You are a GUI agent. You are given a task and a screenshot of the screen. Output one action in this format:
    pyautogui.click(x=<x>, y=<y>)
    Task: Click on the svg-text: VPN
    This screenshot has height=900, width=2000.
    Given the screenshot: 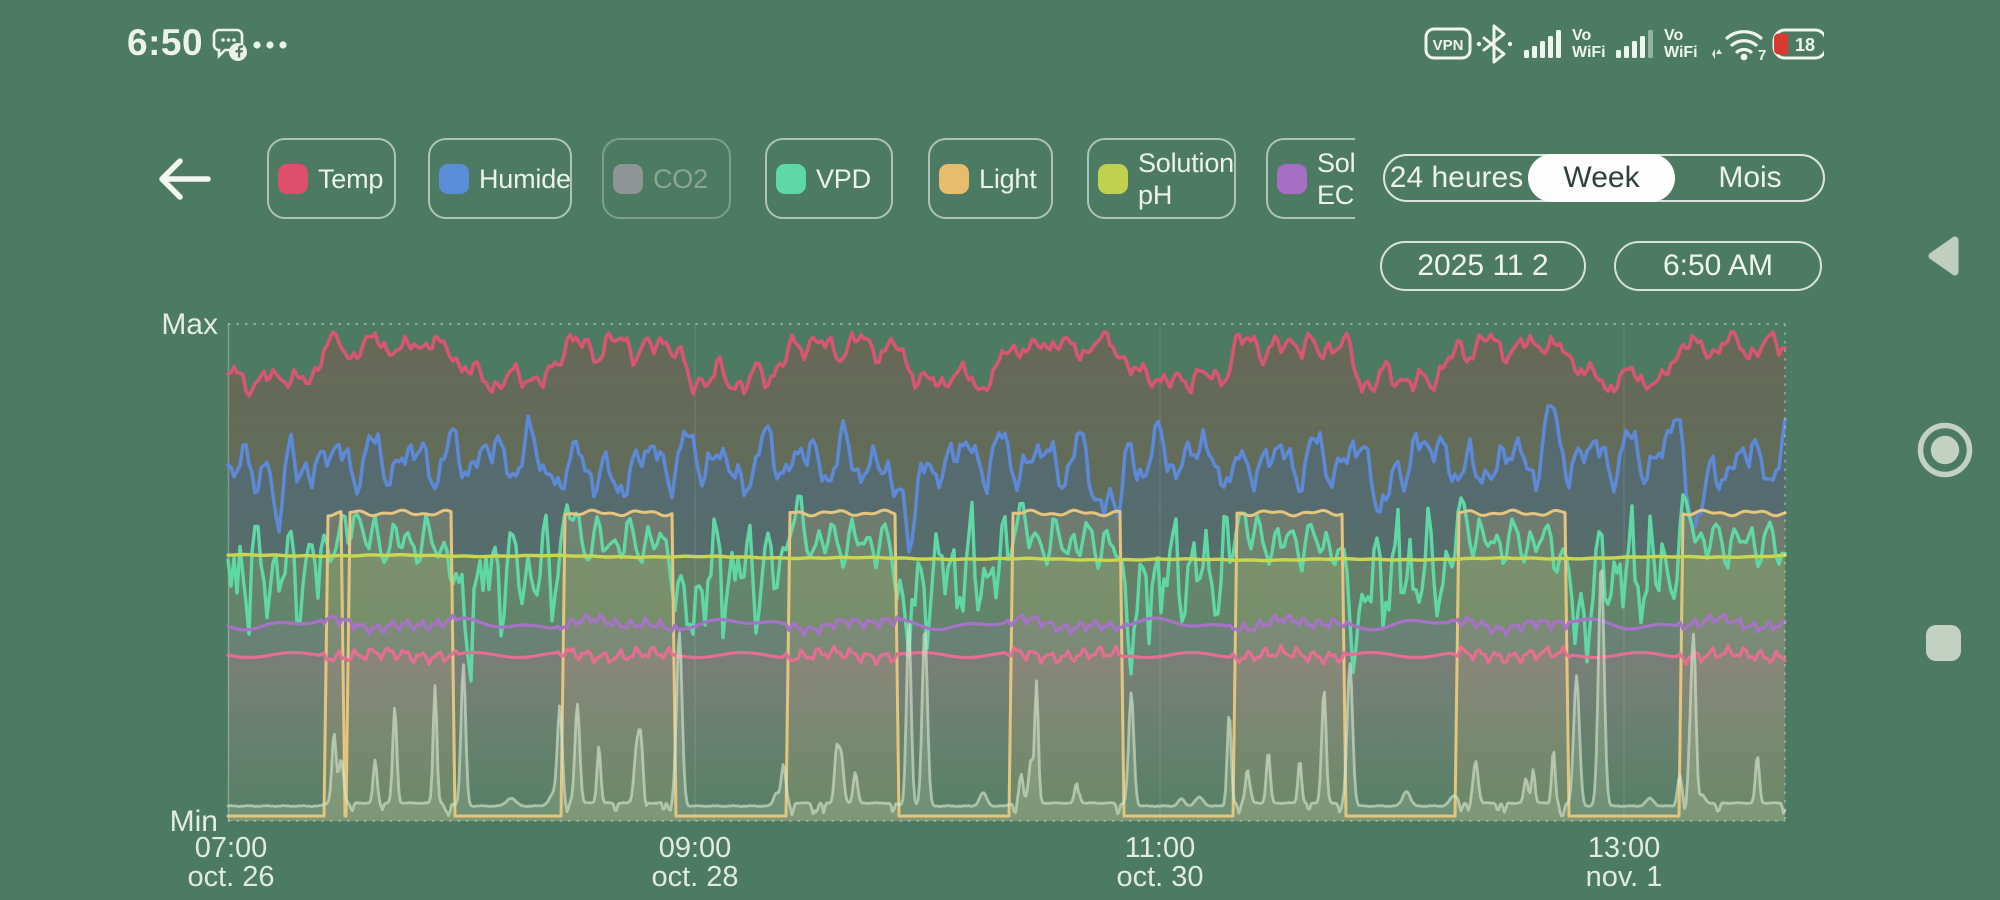 What is the action you would take?
    pyautogui.click(x=1448, y=45)
    